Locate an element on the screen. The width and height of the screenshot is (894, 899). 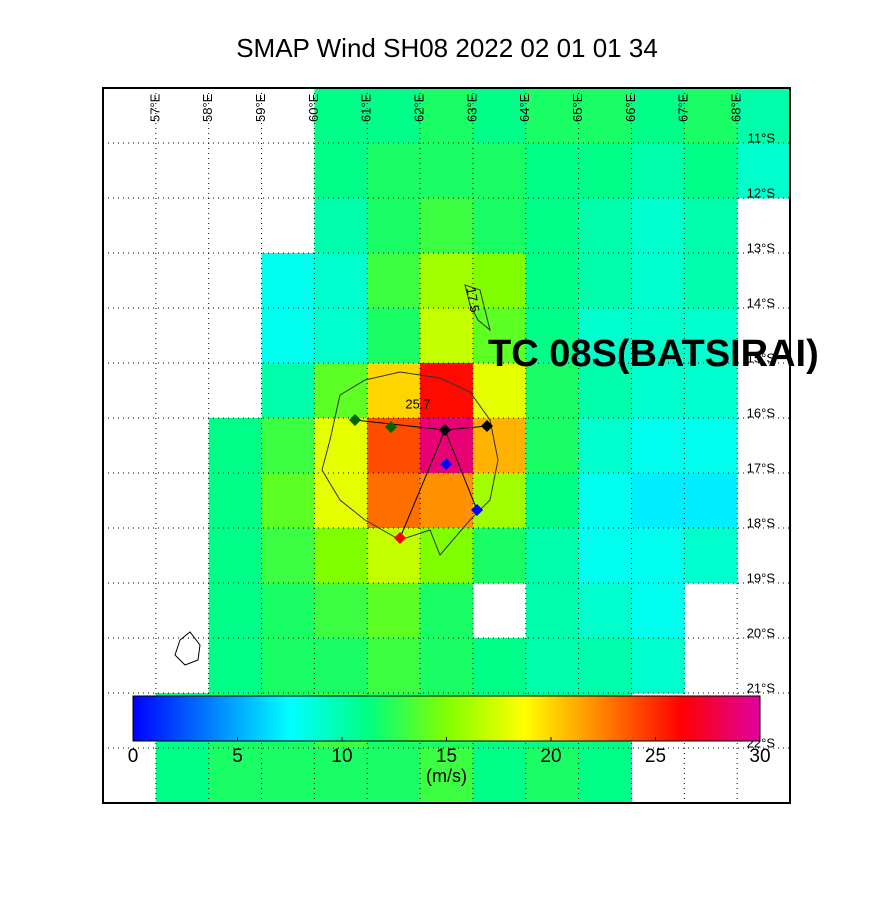
lon-label: 57°E is located at coordinates (154, 107).